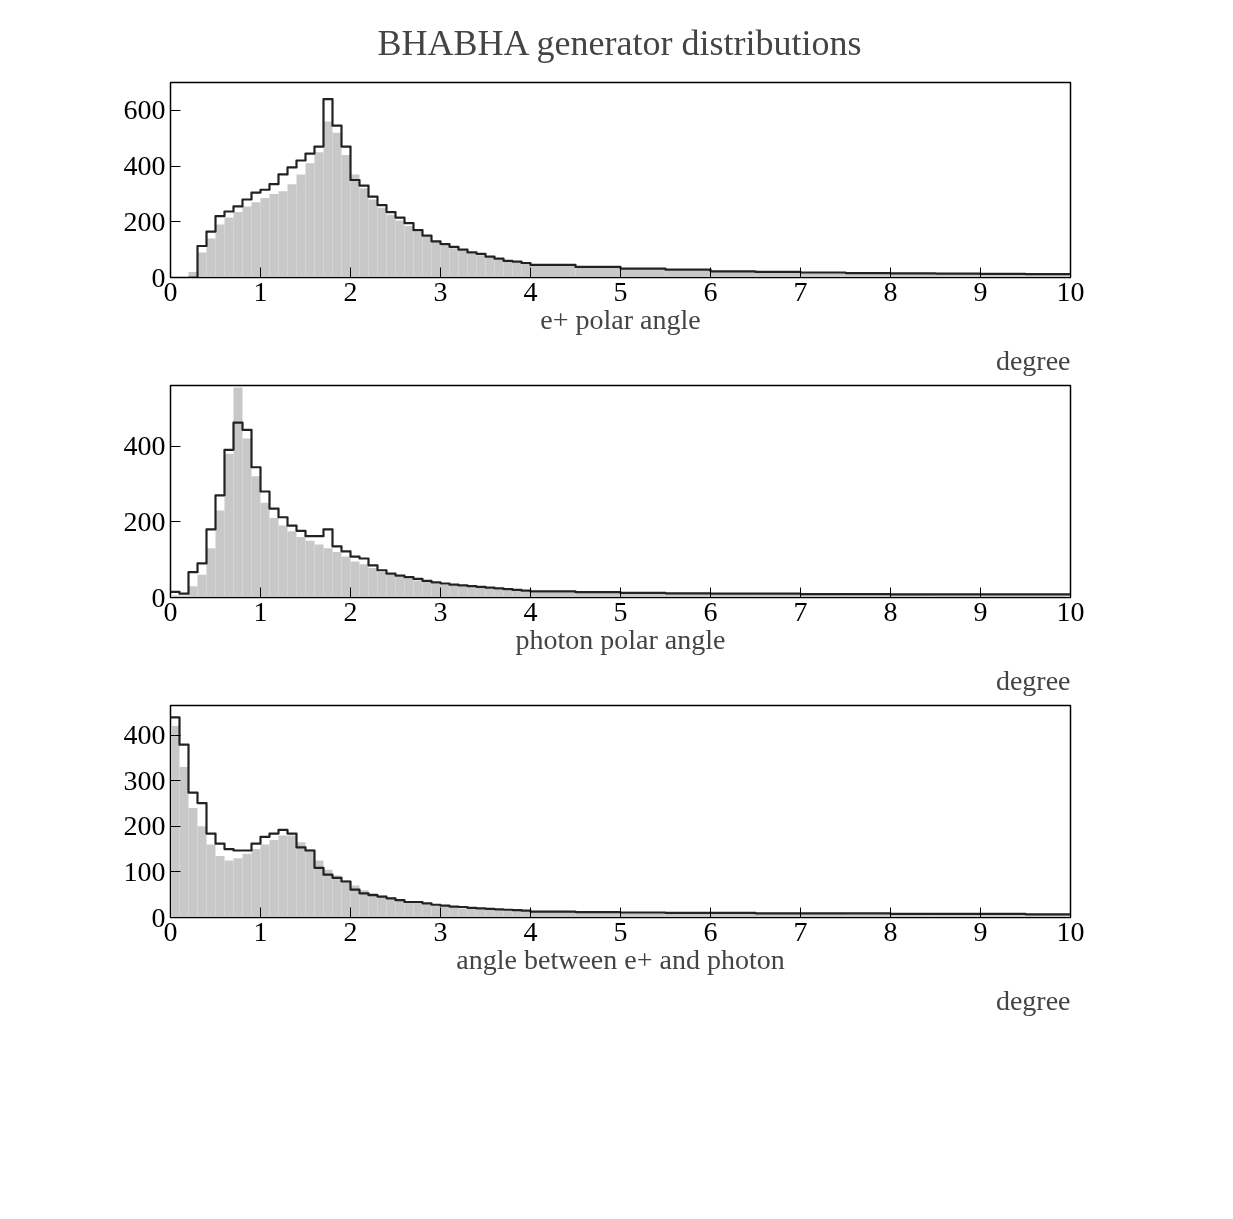 This screenshot has width=1233, height=1219. What do you see at coordinates (710, 291) in the screenshot?
I see `x-tick-label: 6` at bounding box center [710, 291].